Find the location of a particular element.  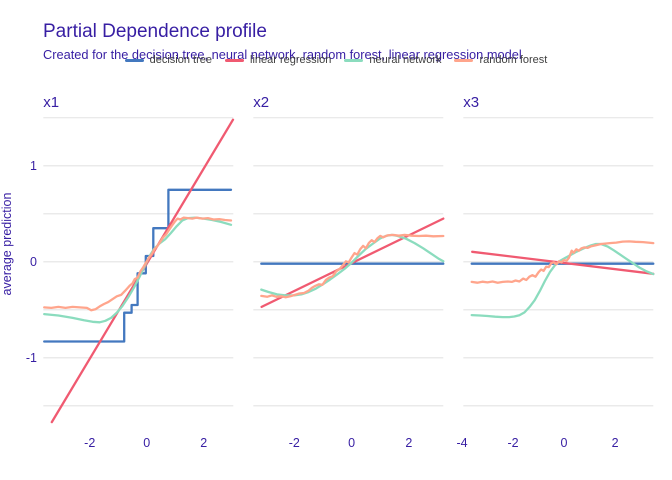

series-line-random-forest-x3 is located at coordinates (562, 262).